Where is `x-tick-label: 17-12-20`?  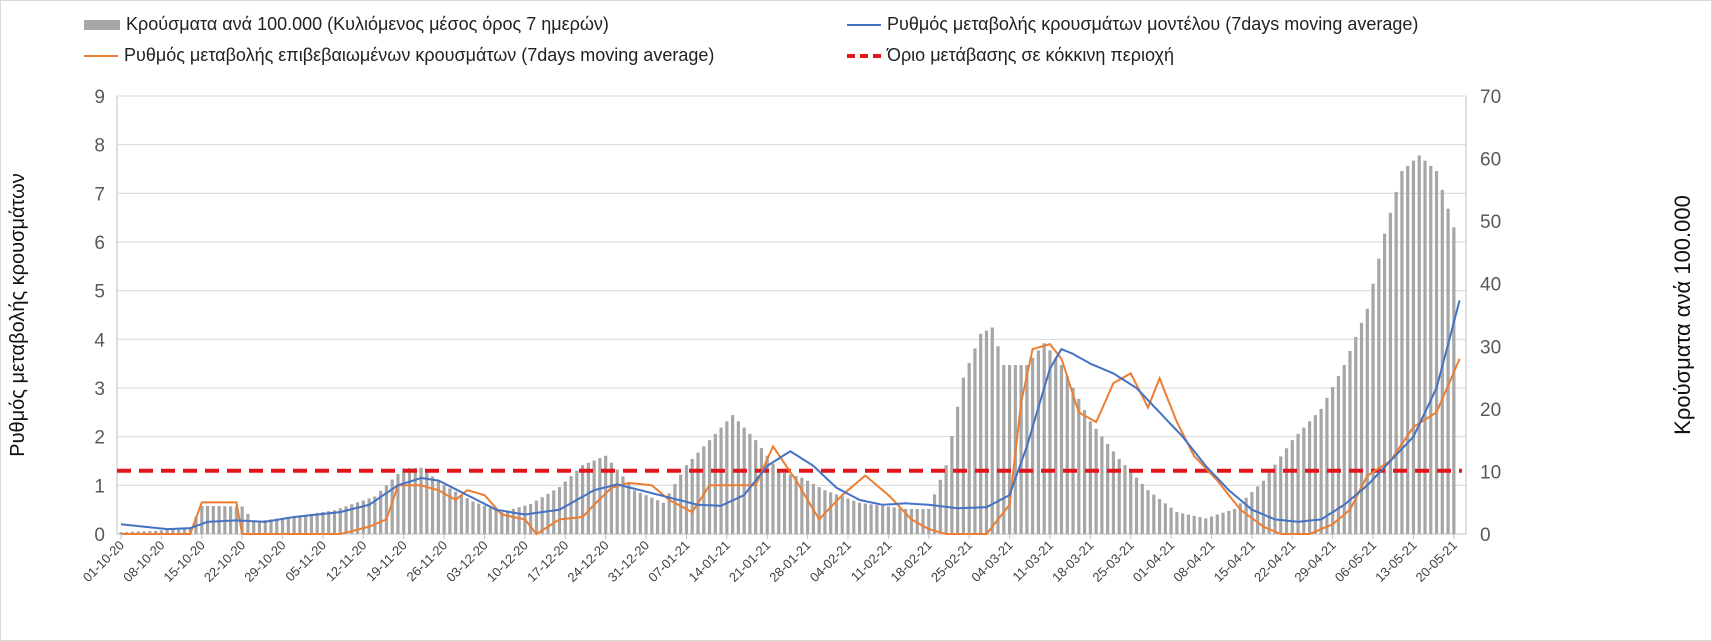
x-tick-label: 17-12-20 is located at coordinates (547, 561).